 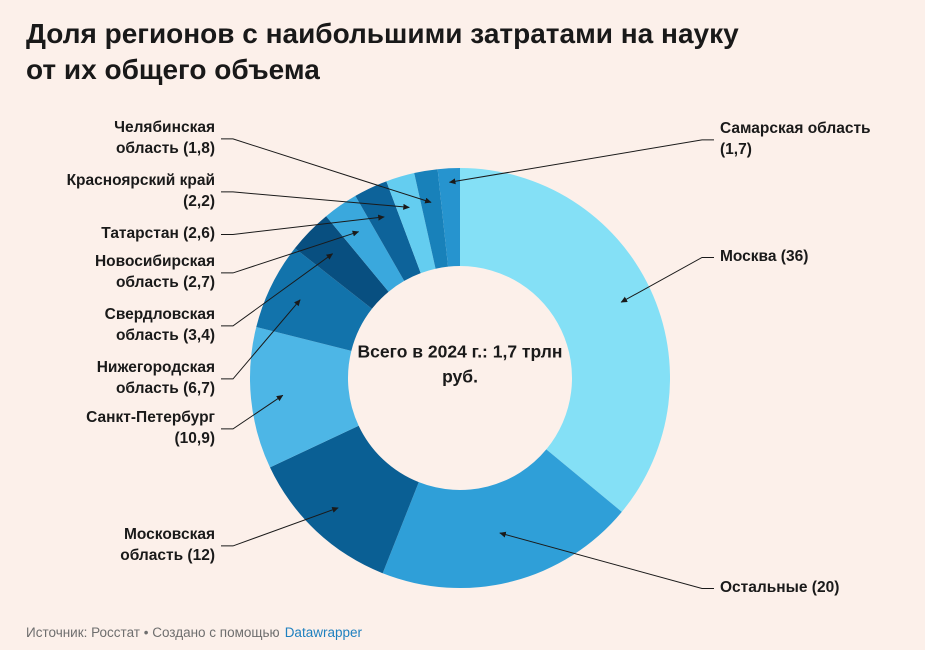 I want to click on datawrapper-link: Datawrapper, so click(x=323, y=632).